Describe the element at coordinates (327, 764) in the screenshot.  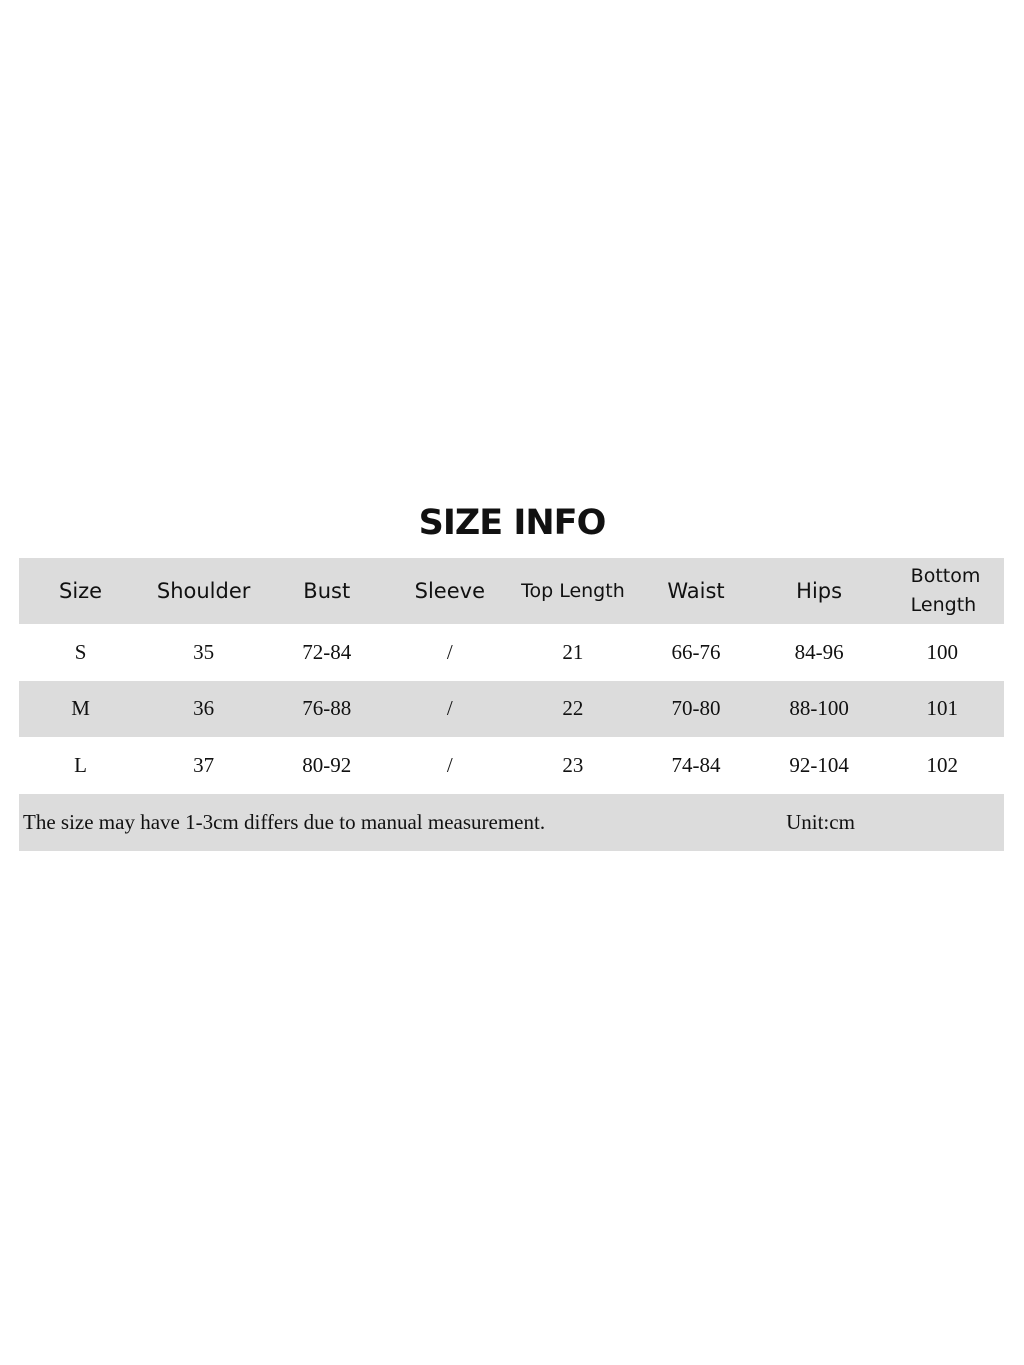
I see `table-cell: 80-92` at that location.